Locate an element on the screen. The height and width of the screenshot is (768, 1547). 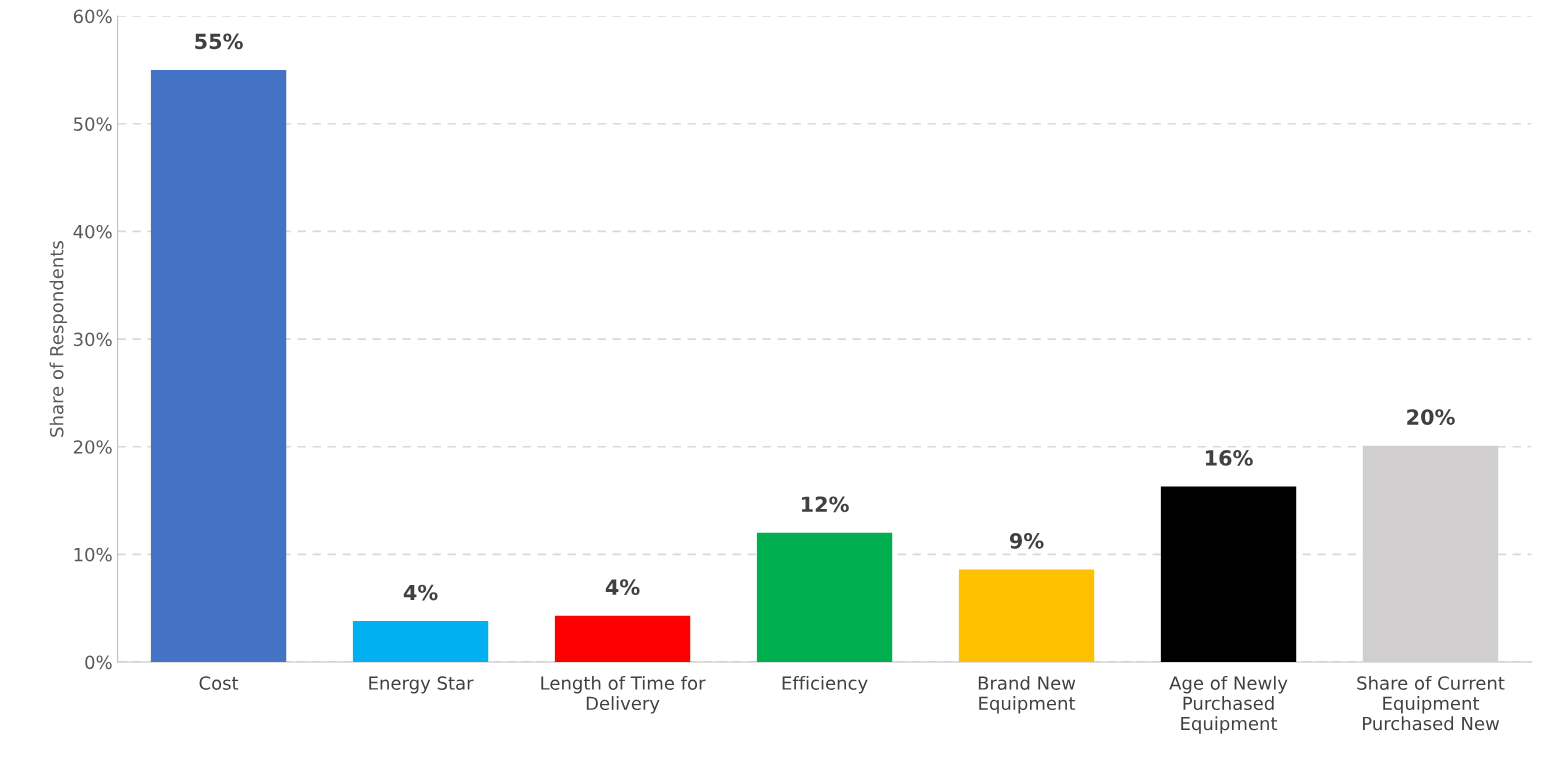
x-tick-label: Cost is located at coordinates (219, 683).